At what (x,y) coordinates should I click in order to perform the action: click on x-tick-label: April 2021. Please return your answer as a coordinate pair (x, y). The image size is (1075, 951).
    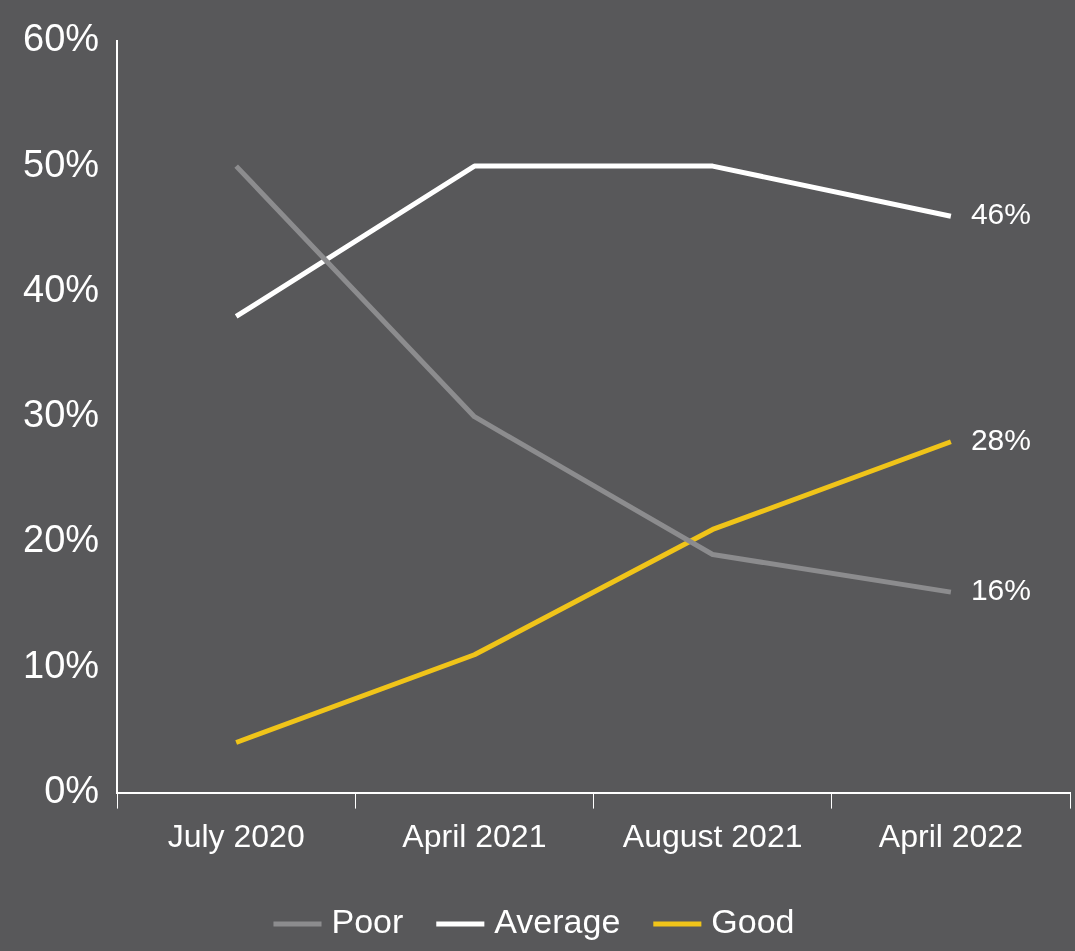
    Looking at the image, I should click on (474, 835).